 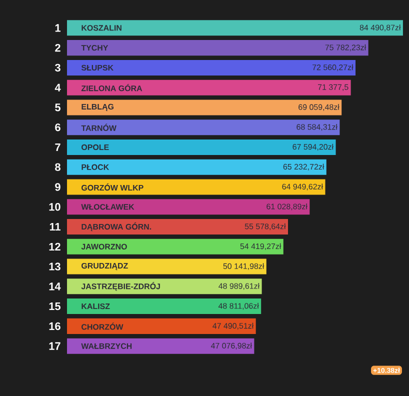 What do you see at coordinates (54, 207) in the screenshot?
I see `text: 10` at bounding box center [54, 207].